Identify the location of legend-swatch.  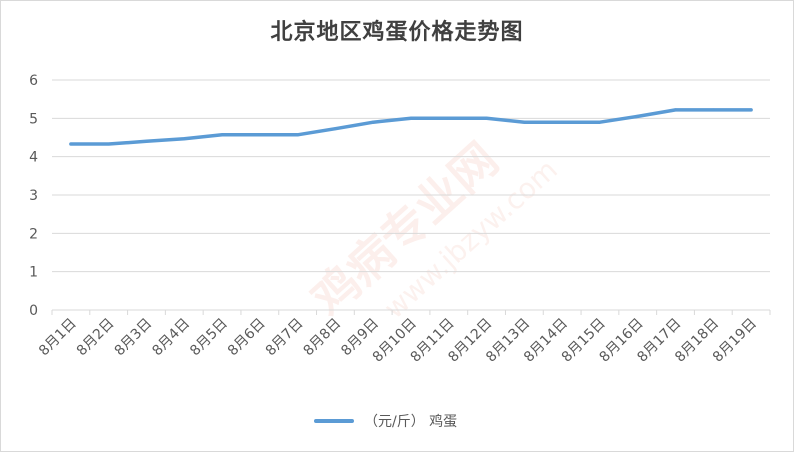
(334, 421).